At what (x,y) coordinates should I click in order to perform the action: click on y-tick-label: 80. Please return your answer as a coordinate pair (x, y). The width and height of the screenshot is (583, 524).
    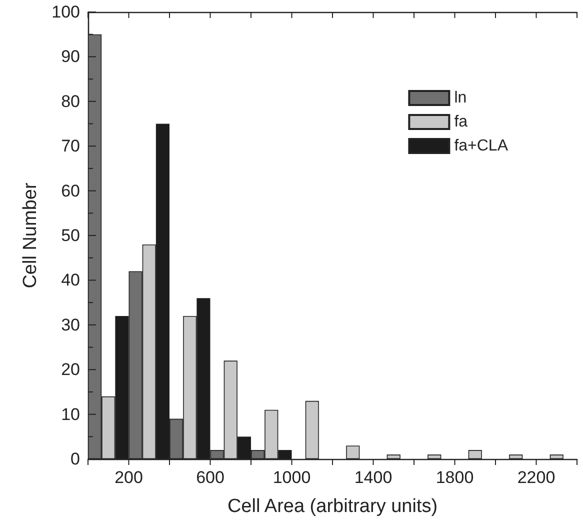
    Looking at the image, I should click on (70, 101).